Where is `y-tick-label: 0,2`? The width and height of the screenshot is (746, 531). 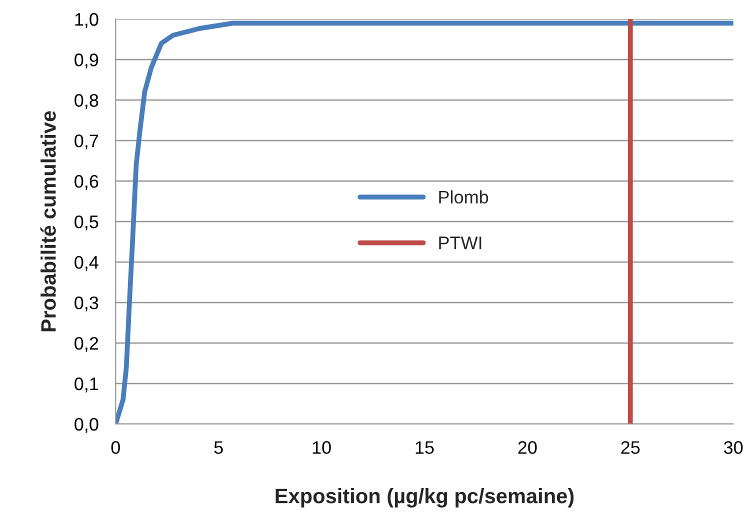 y-tick-label: 0,2 is located at coordinates (86, 344).